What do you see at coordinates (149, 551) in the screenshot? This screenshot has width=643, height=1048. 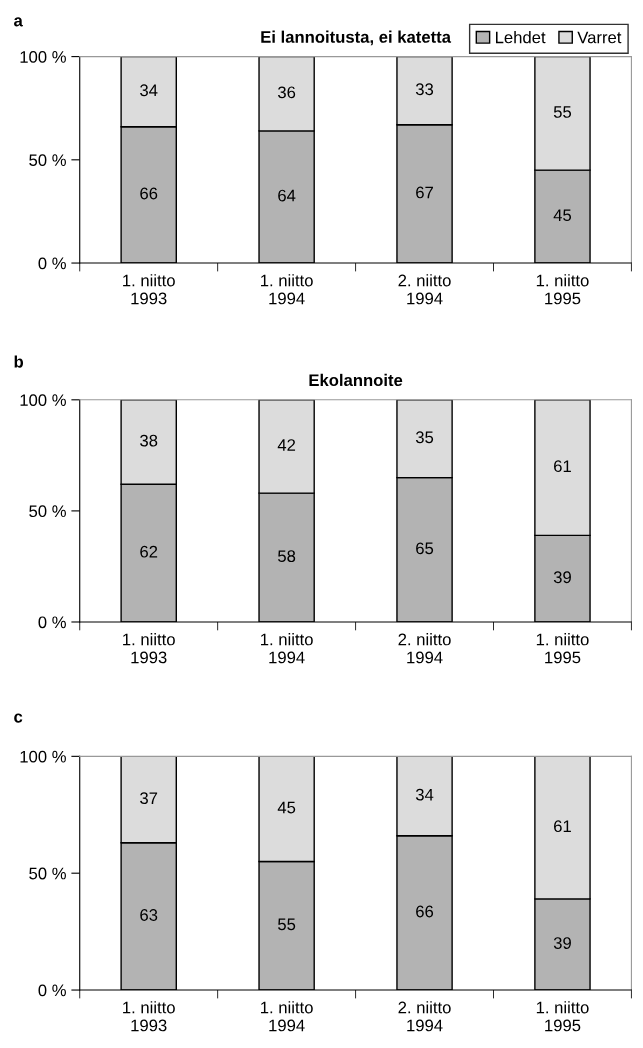 I see `data-label: 62` at bounding box center [149, 551].